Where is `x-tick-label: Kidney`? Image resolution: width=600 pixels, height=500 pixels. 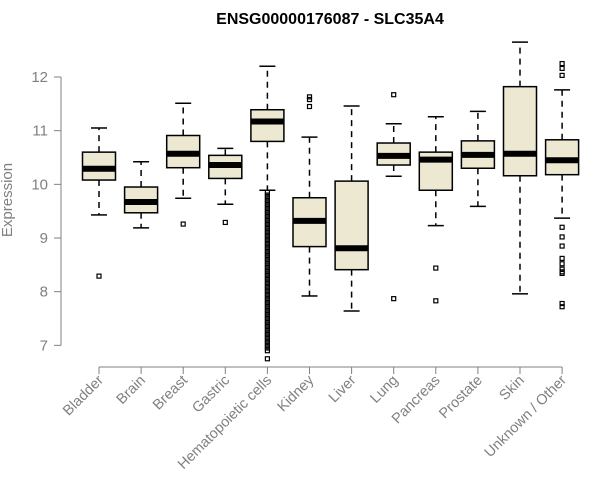
x-tick-label: Kidney is located at coordinates (296, 393).